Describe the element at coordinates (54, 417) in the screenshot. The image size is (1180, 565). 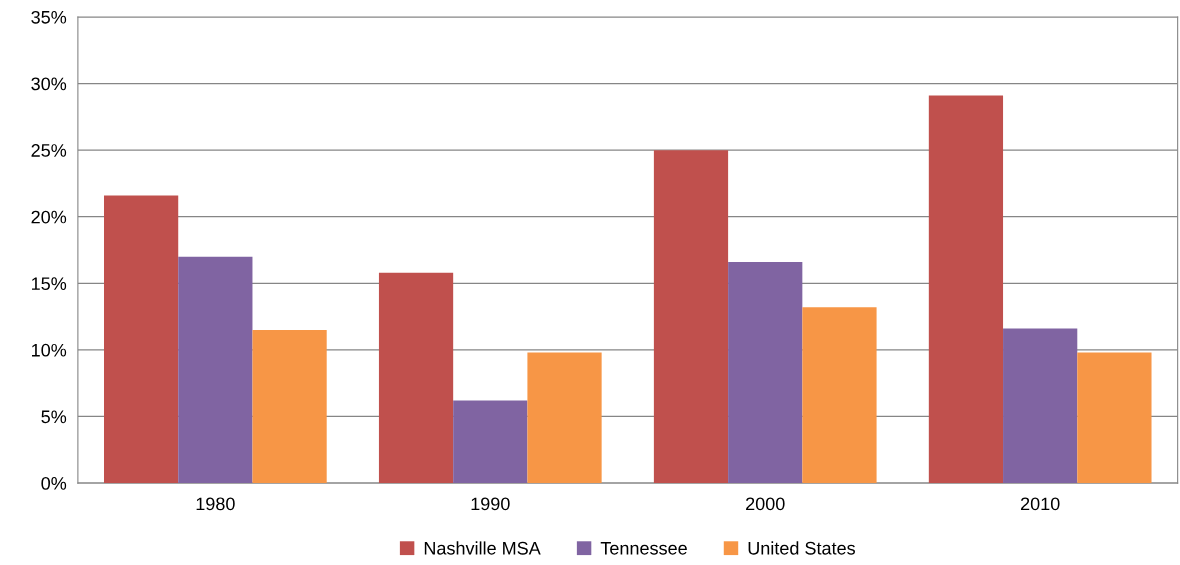
I see `y-tick-label: 5%` at that location.